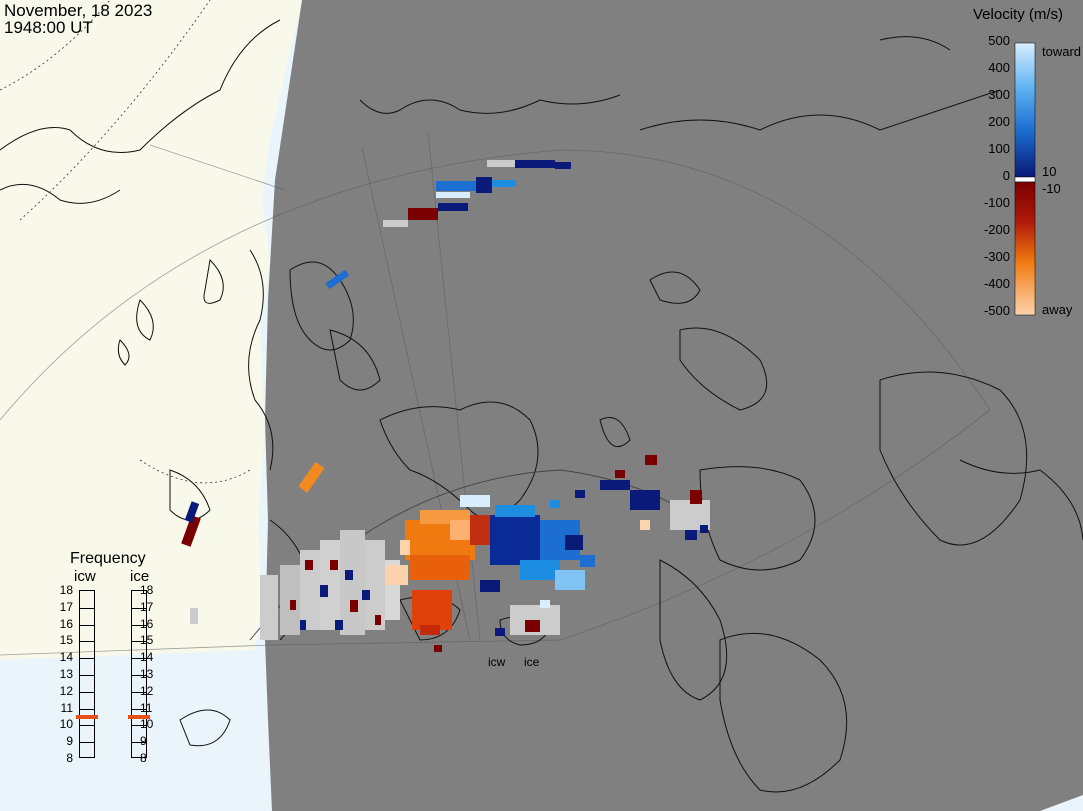 Image resolution: width=1083 pixels, height=811 pixels. Describe the element at coordinates (1025, 179) in the screenshot. I see `velocity-colorbar` at that location.